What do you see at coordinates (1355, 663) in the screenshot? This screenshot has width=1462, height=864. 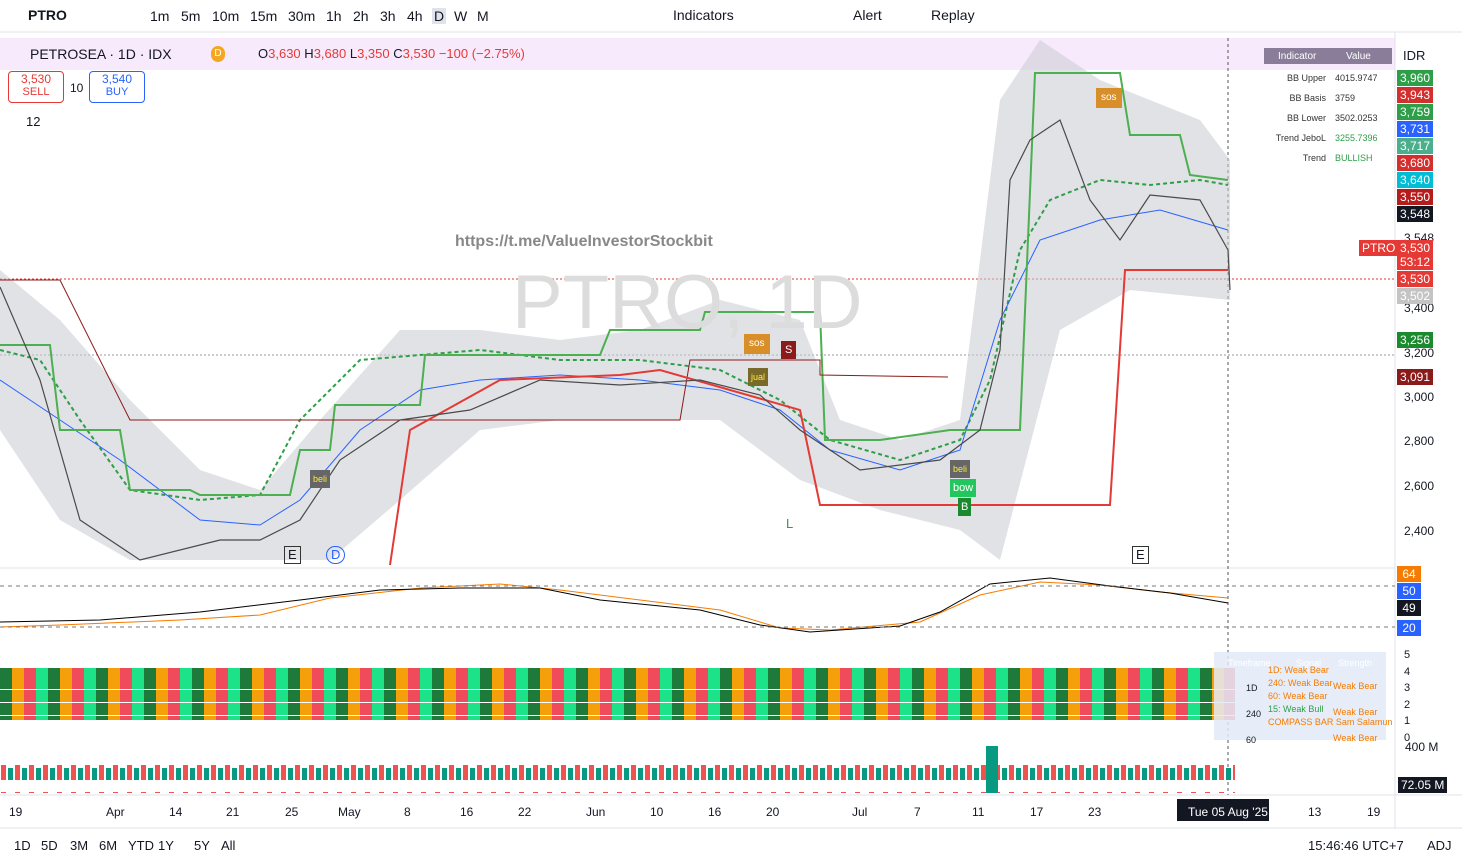 I see `compass-header: Strength` at bounding box center [1355, 663].